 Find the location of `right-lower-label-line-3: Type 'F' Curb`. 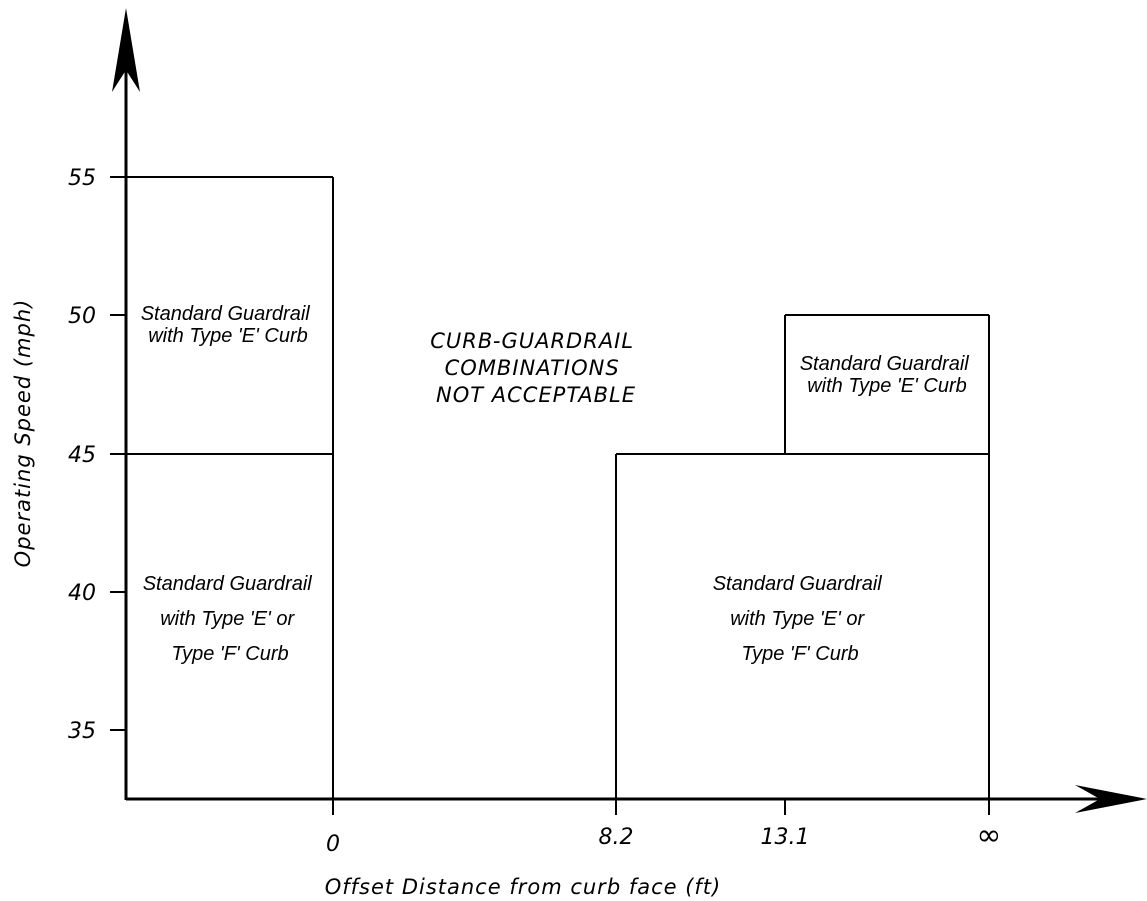

right-lower-label-line-3: Type 'F' Curb is located at coordinates (799, 654).